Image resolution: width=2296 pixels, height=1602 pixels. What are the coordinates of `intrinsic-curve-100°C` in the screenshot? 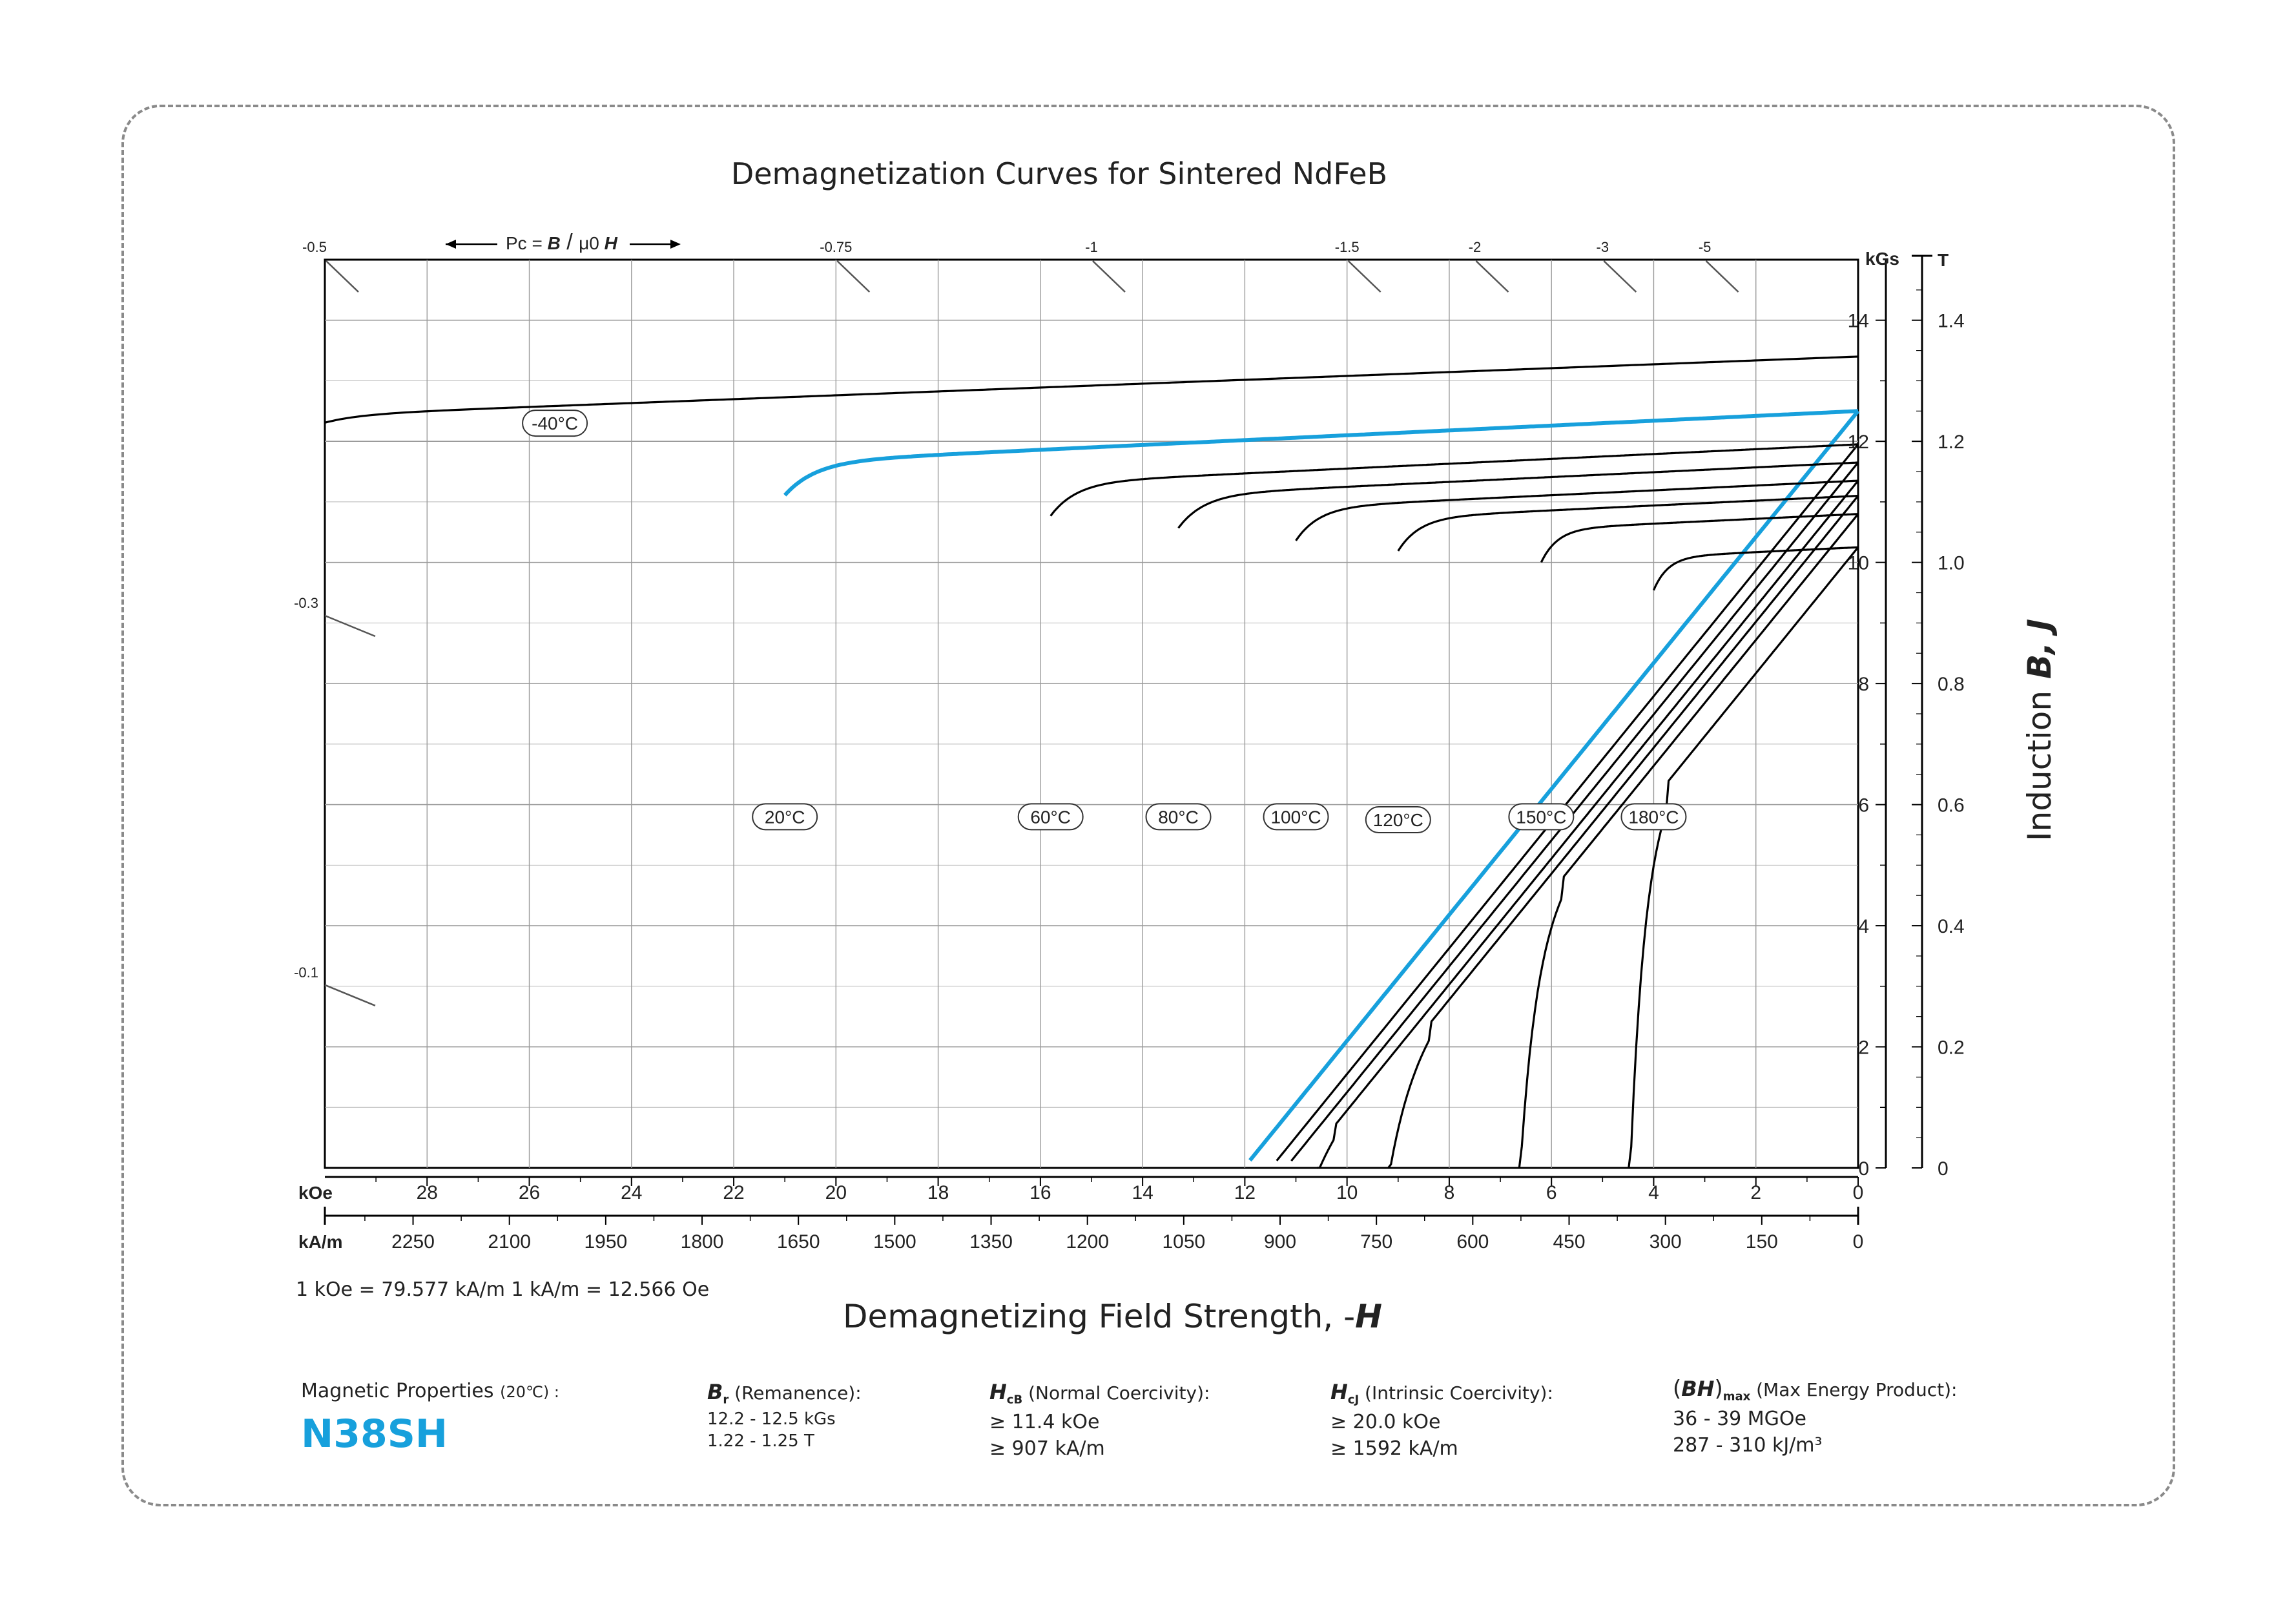 It's located at (1577, 510).